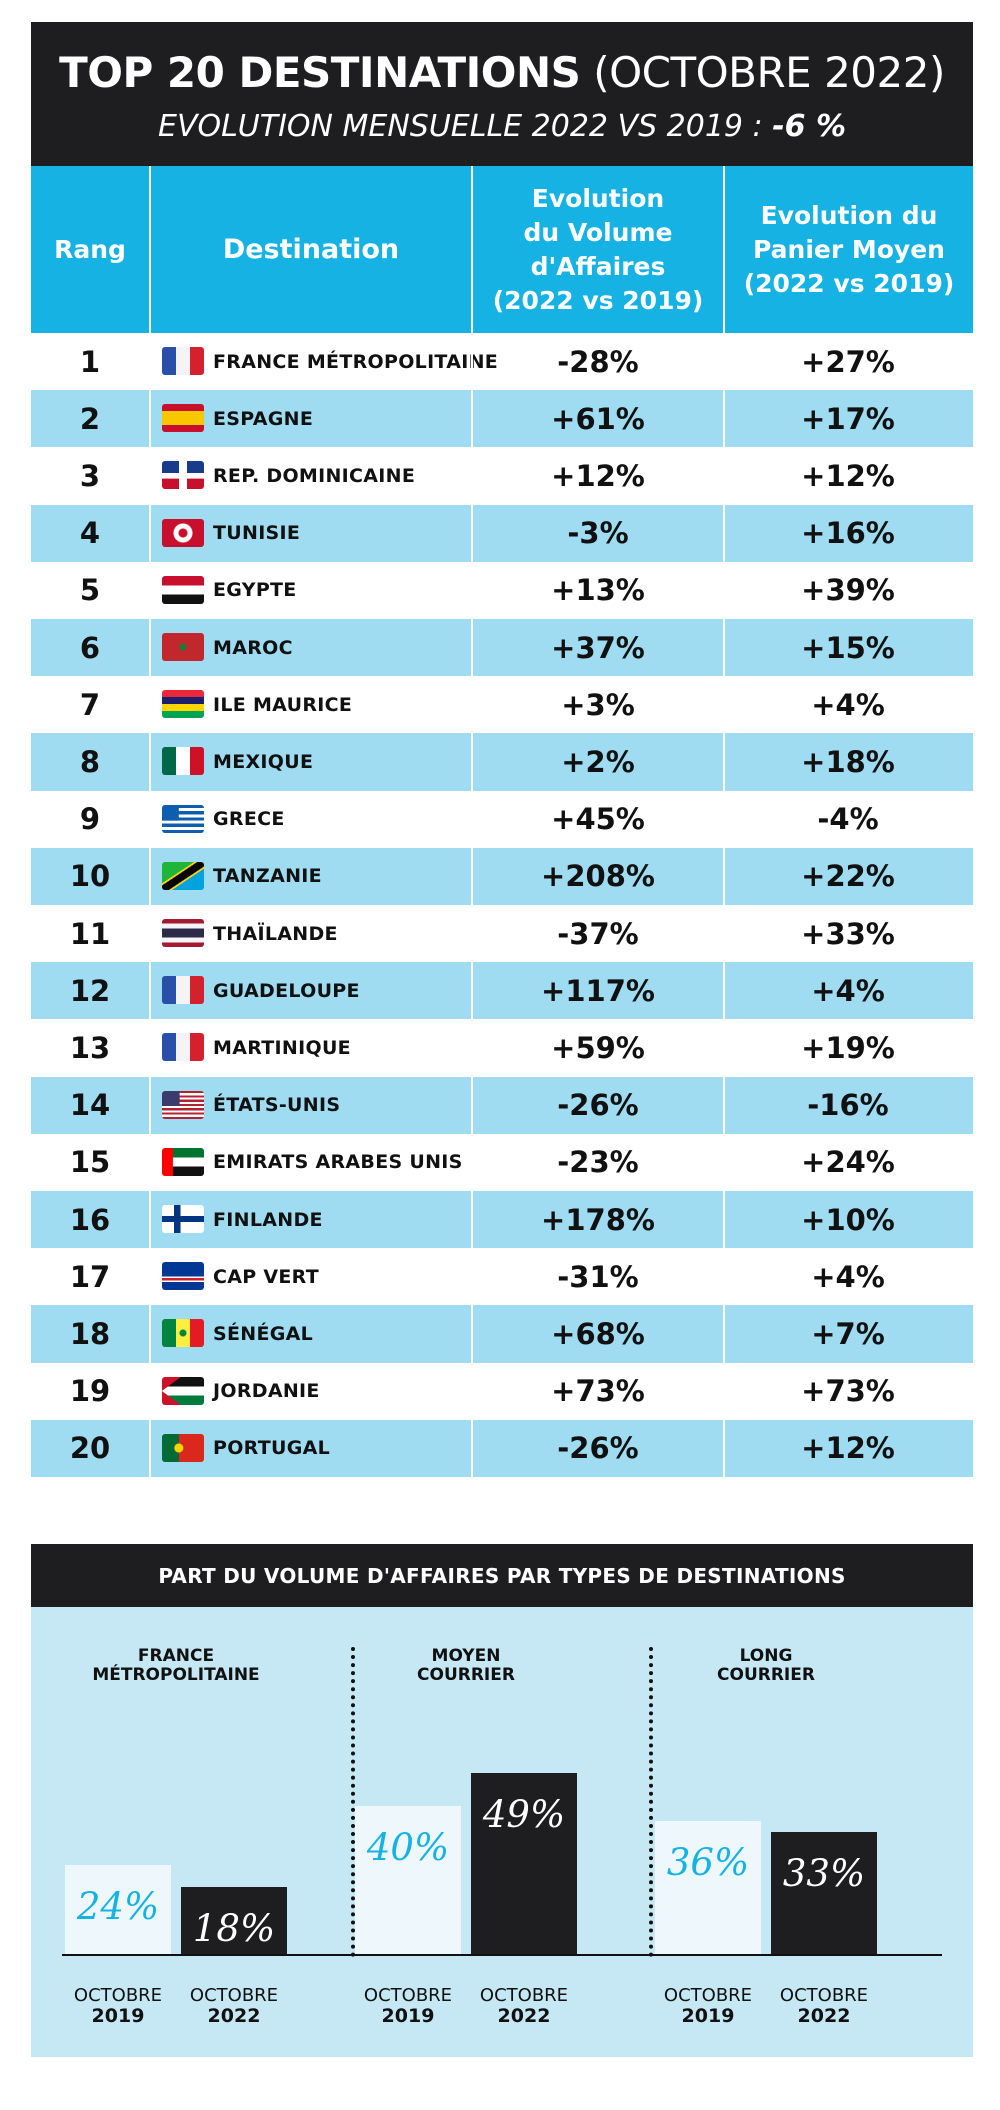 This screenshot has width=1000, height=2110. What do you see at coordinates (90, 1105) in the screenshot?
I see `rank-cell: 14` at bounding box center [90, 1105].